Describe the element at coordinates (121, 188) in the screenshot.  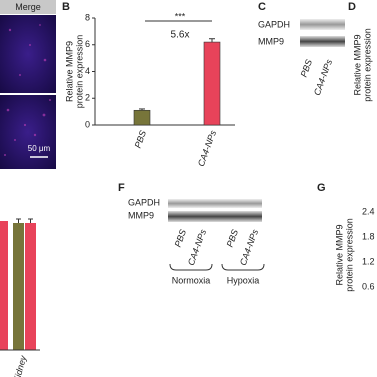
I see `panel-label: F` at that location.